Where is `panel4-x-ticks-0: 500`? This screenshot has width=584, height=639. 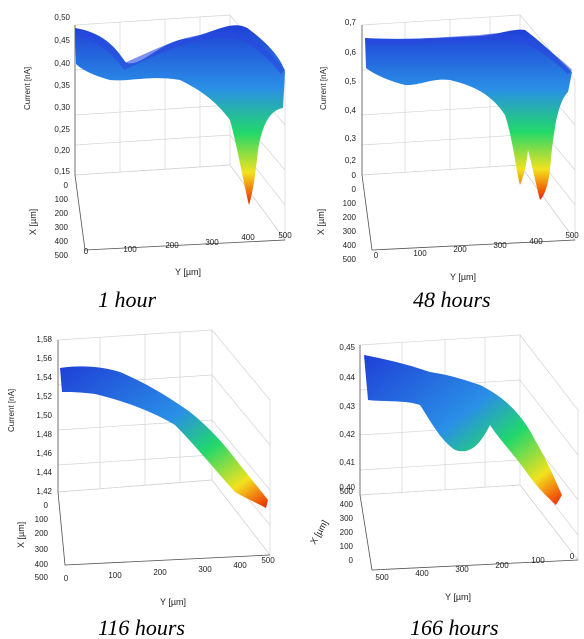 panel4-x-ticks-0: 500 is located at coordinates (347, 491).